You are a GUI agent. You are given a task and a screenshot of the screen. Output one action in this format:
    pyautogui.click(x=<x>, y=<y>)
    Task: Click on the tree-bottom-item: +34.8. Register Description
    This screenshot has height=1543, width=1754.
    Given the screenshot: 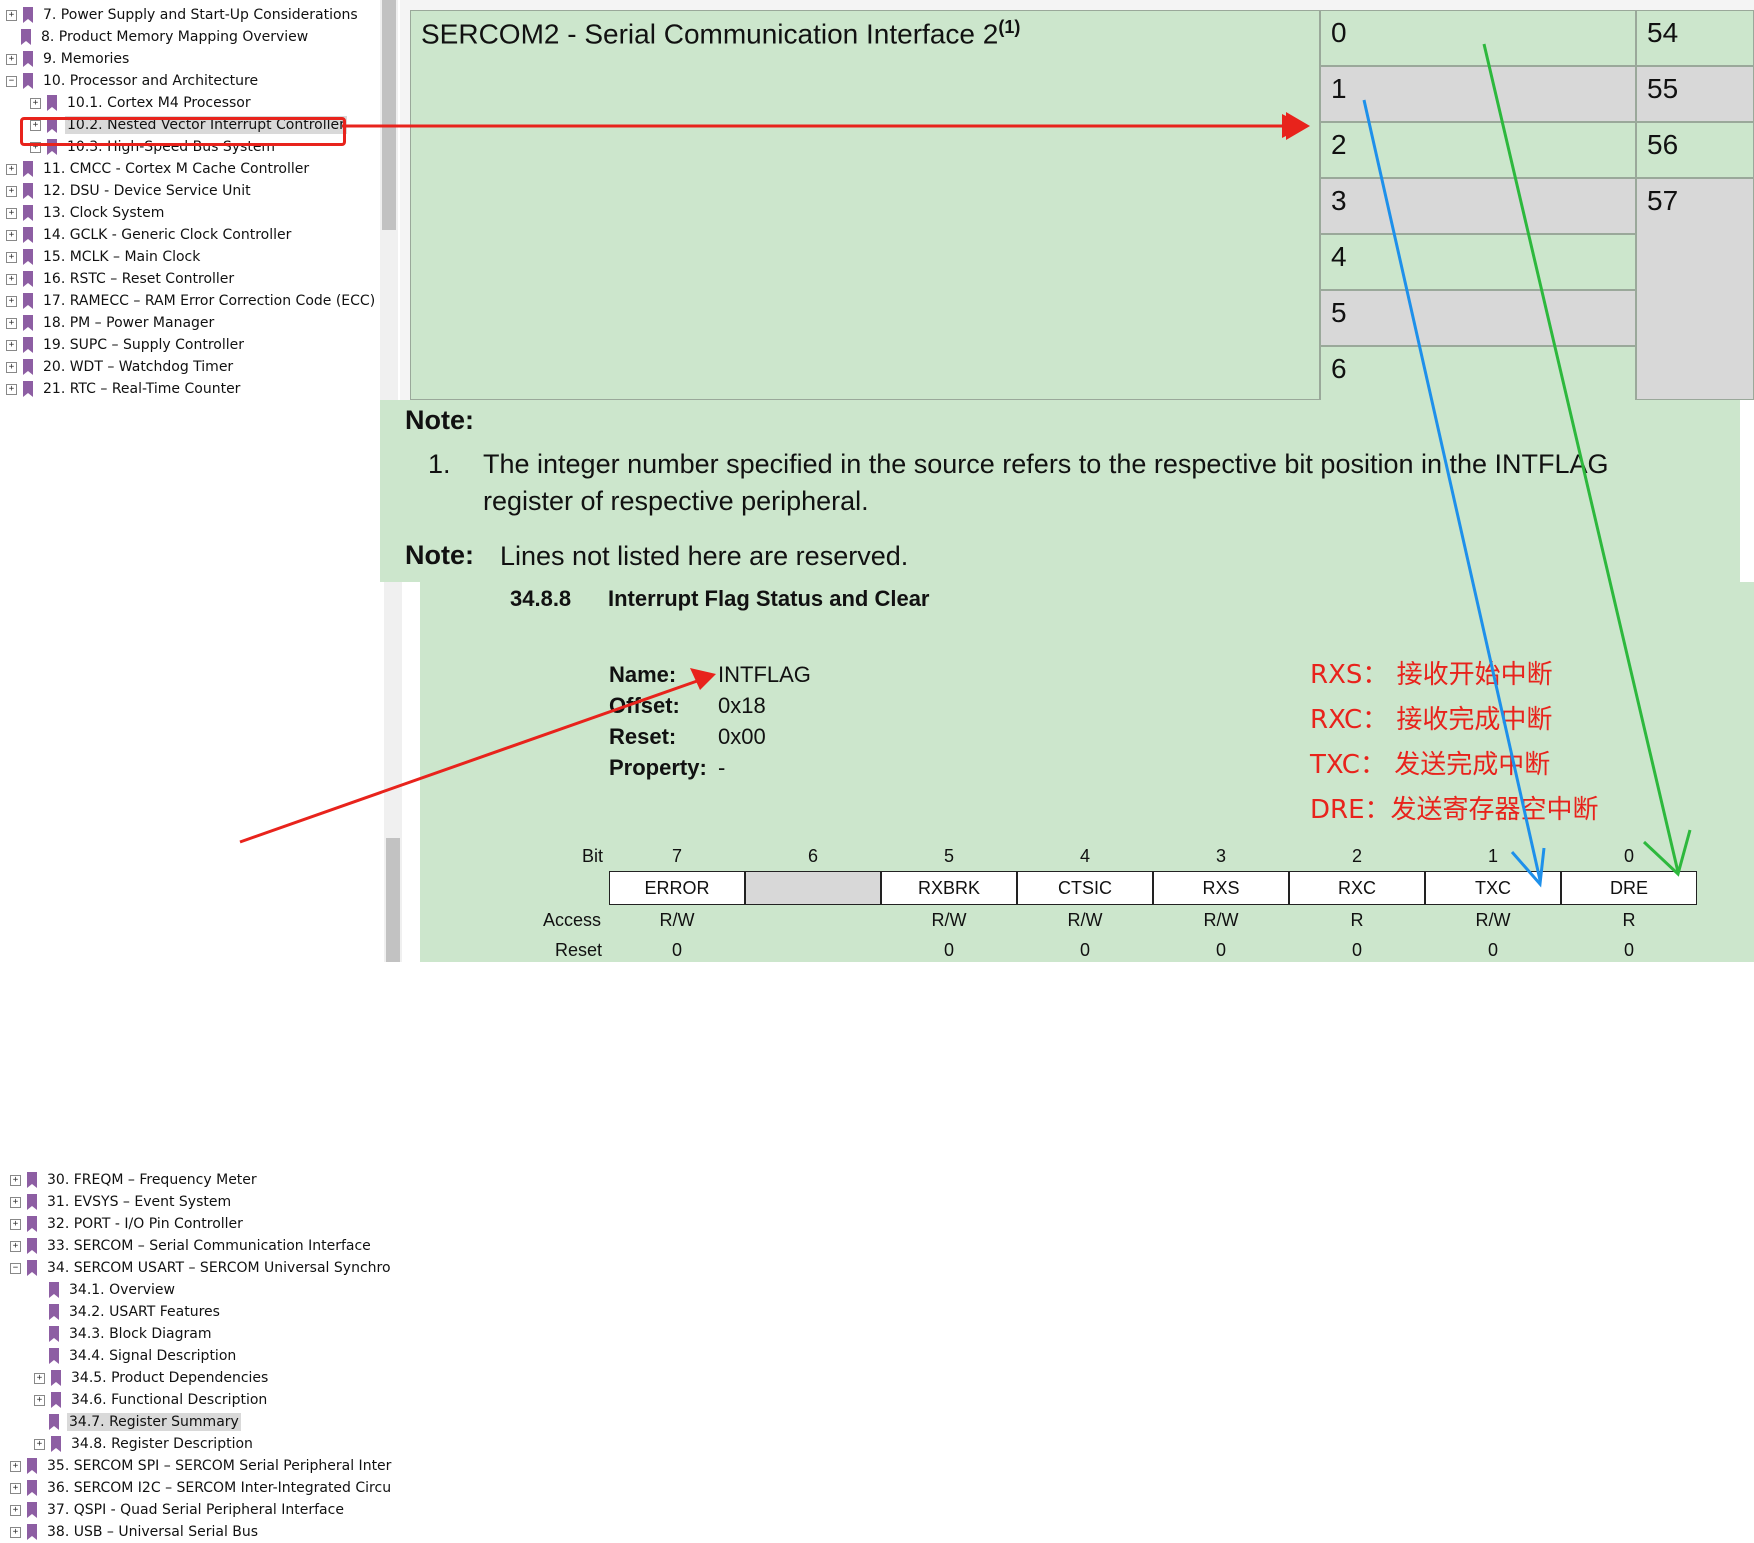 What is the action you would take?
    pyautogui.click(x=144, y=1444)
    